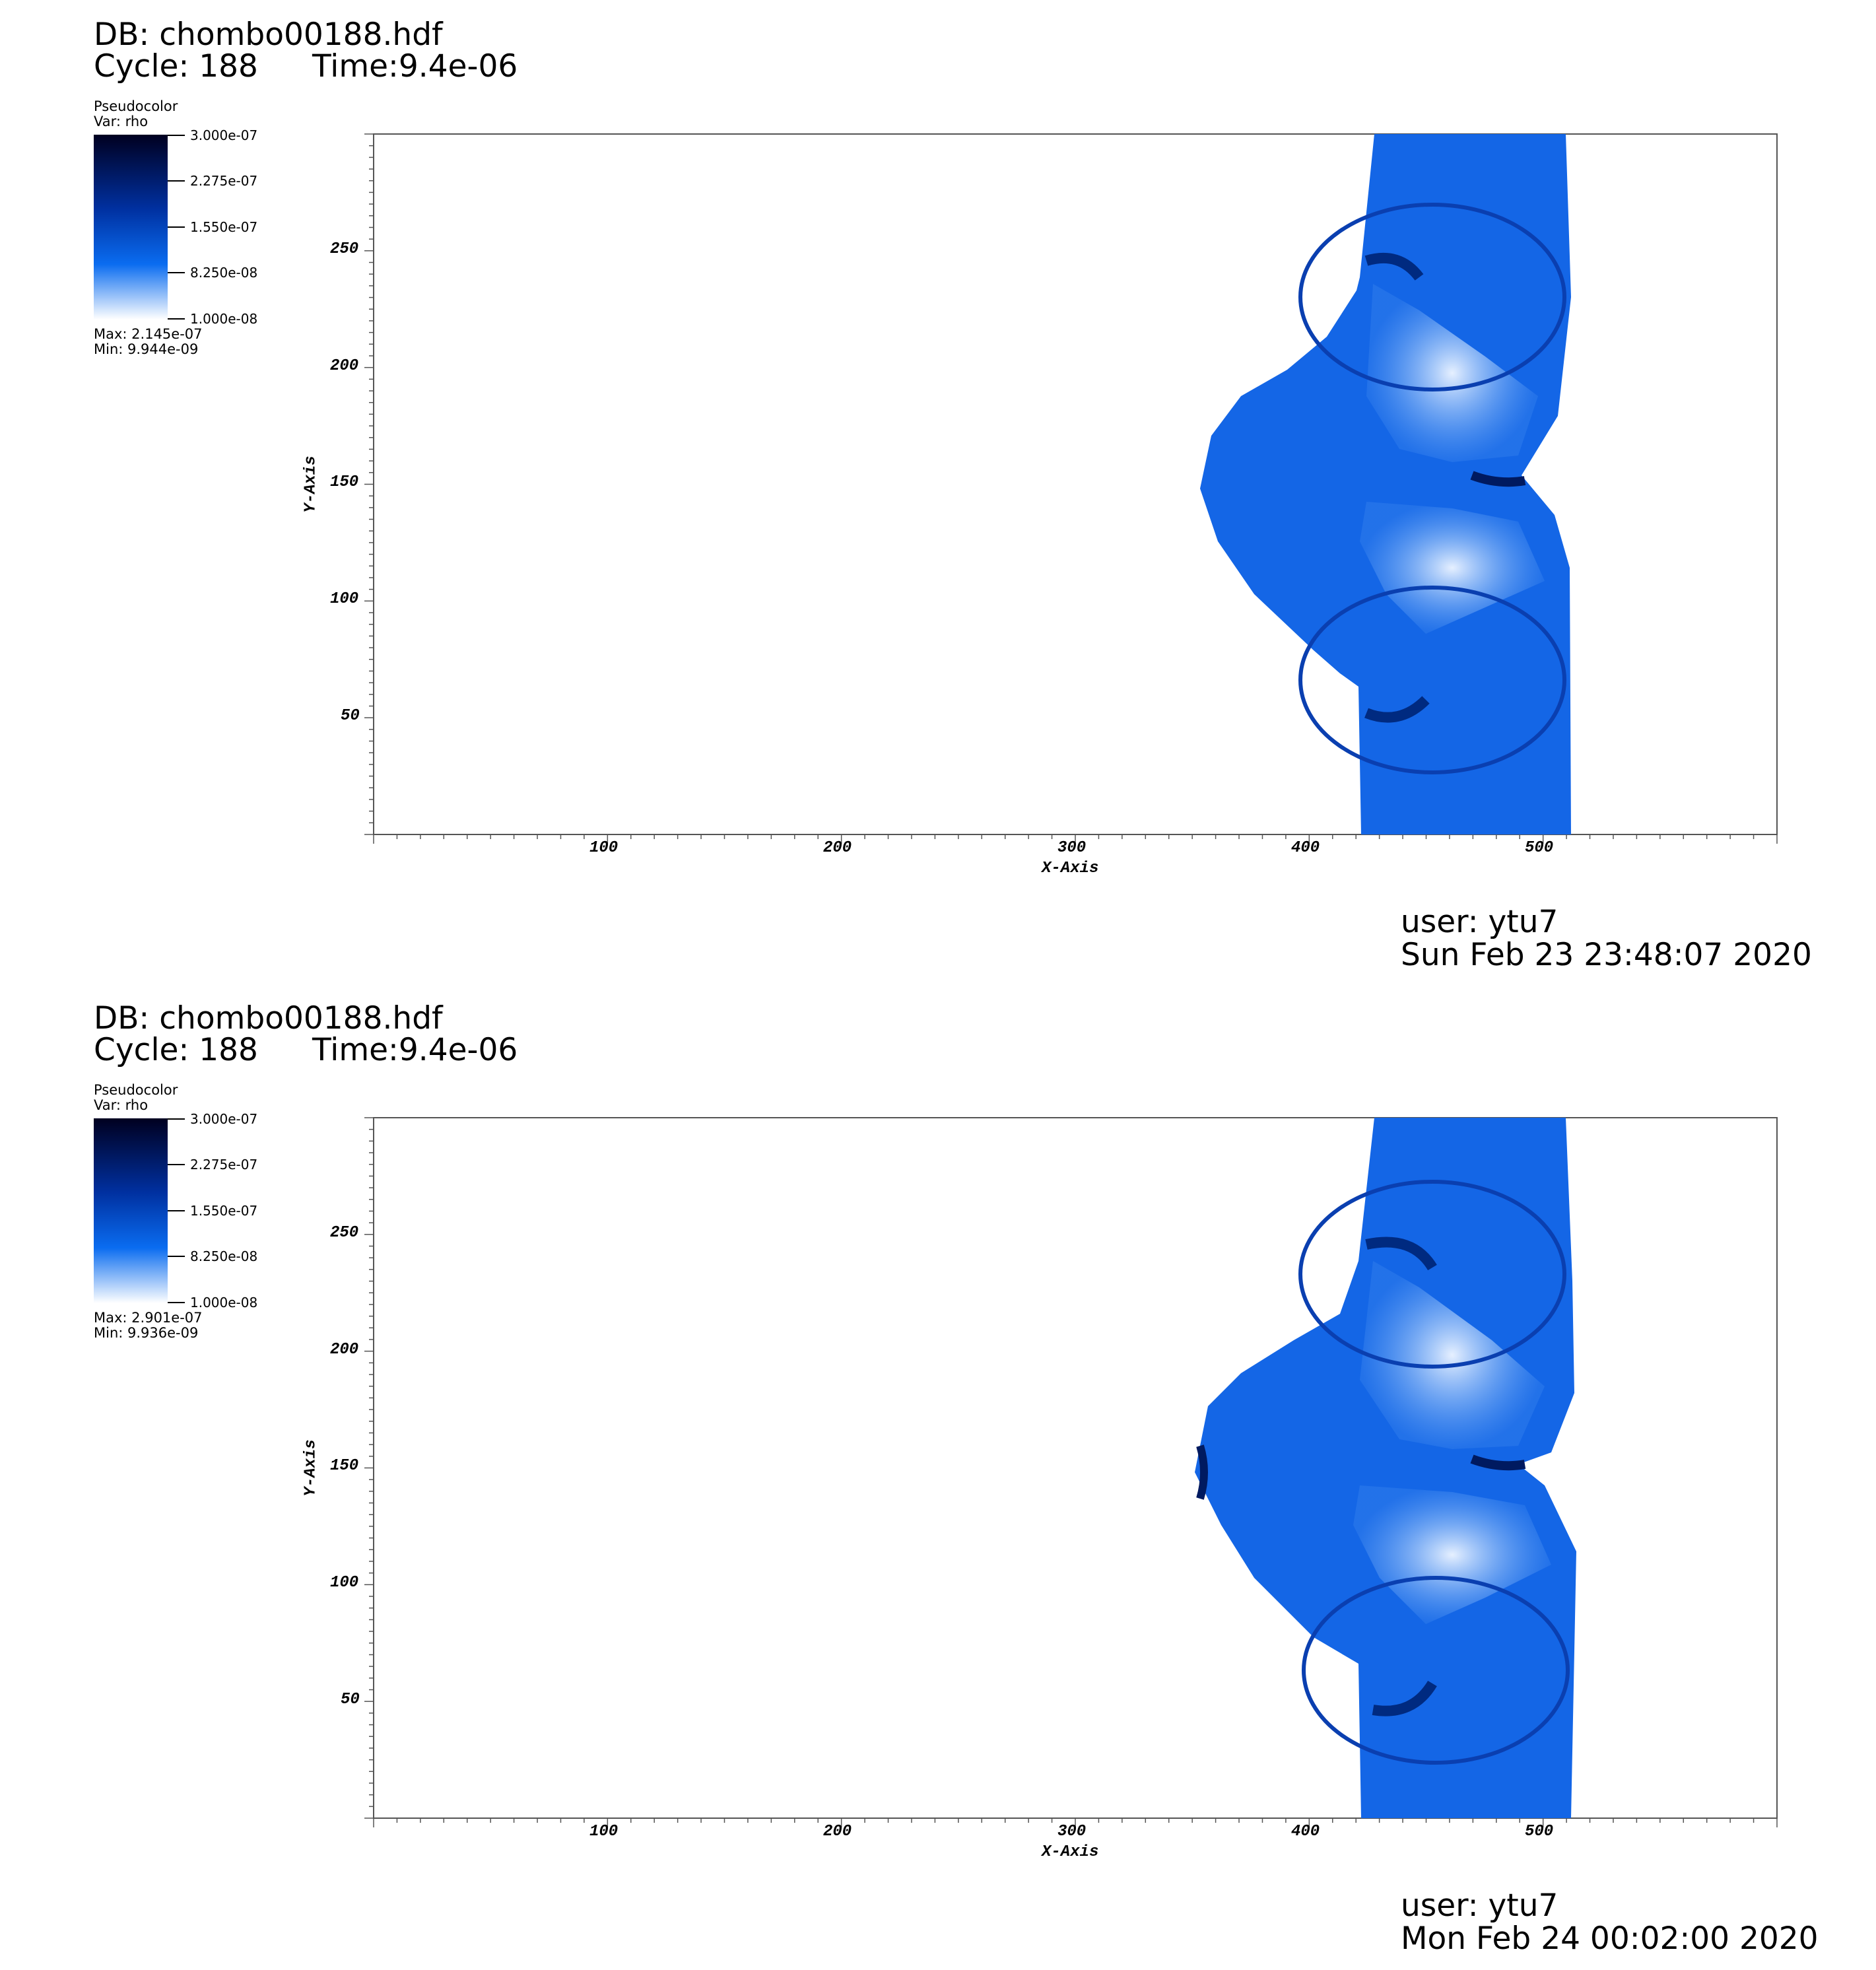  Describe the element at coordinates (1202, 1472) in the screenshot. I see `dense-tip` at that location.